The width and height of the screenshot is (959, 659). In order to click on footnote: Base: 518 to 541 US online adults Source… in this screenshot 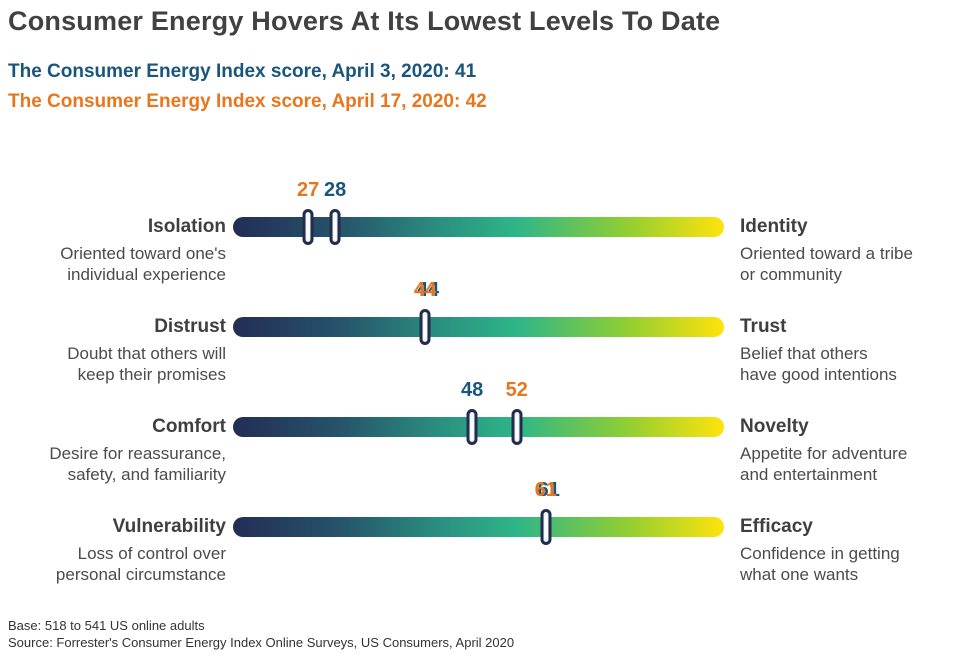, I will do `click(261, 634)`.